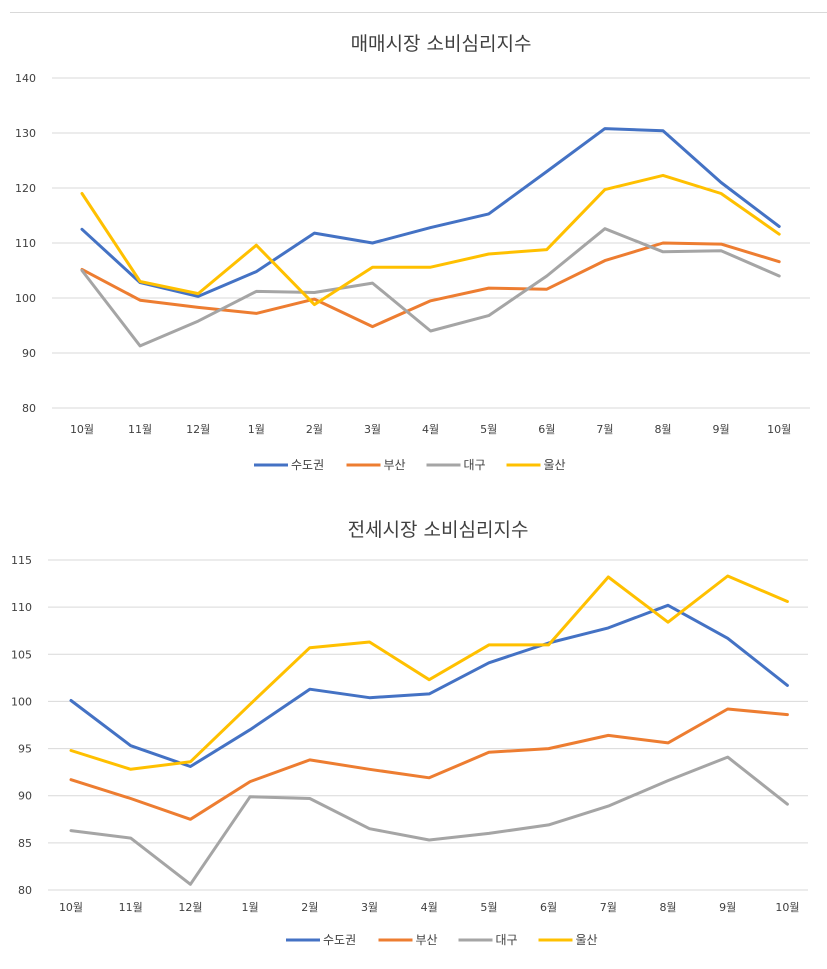 The height and width of the screenshot is (969, 827). What do you see at coordinates (21, 560) in the screenshot?
I see `y-tick-label: 115` at bounding box center [21, 560].